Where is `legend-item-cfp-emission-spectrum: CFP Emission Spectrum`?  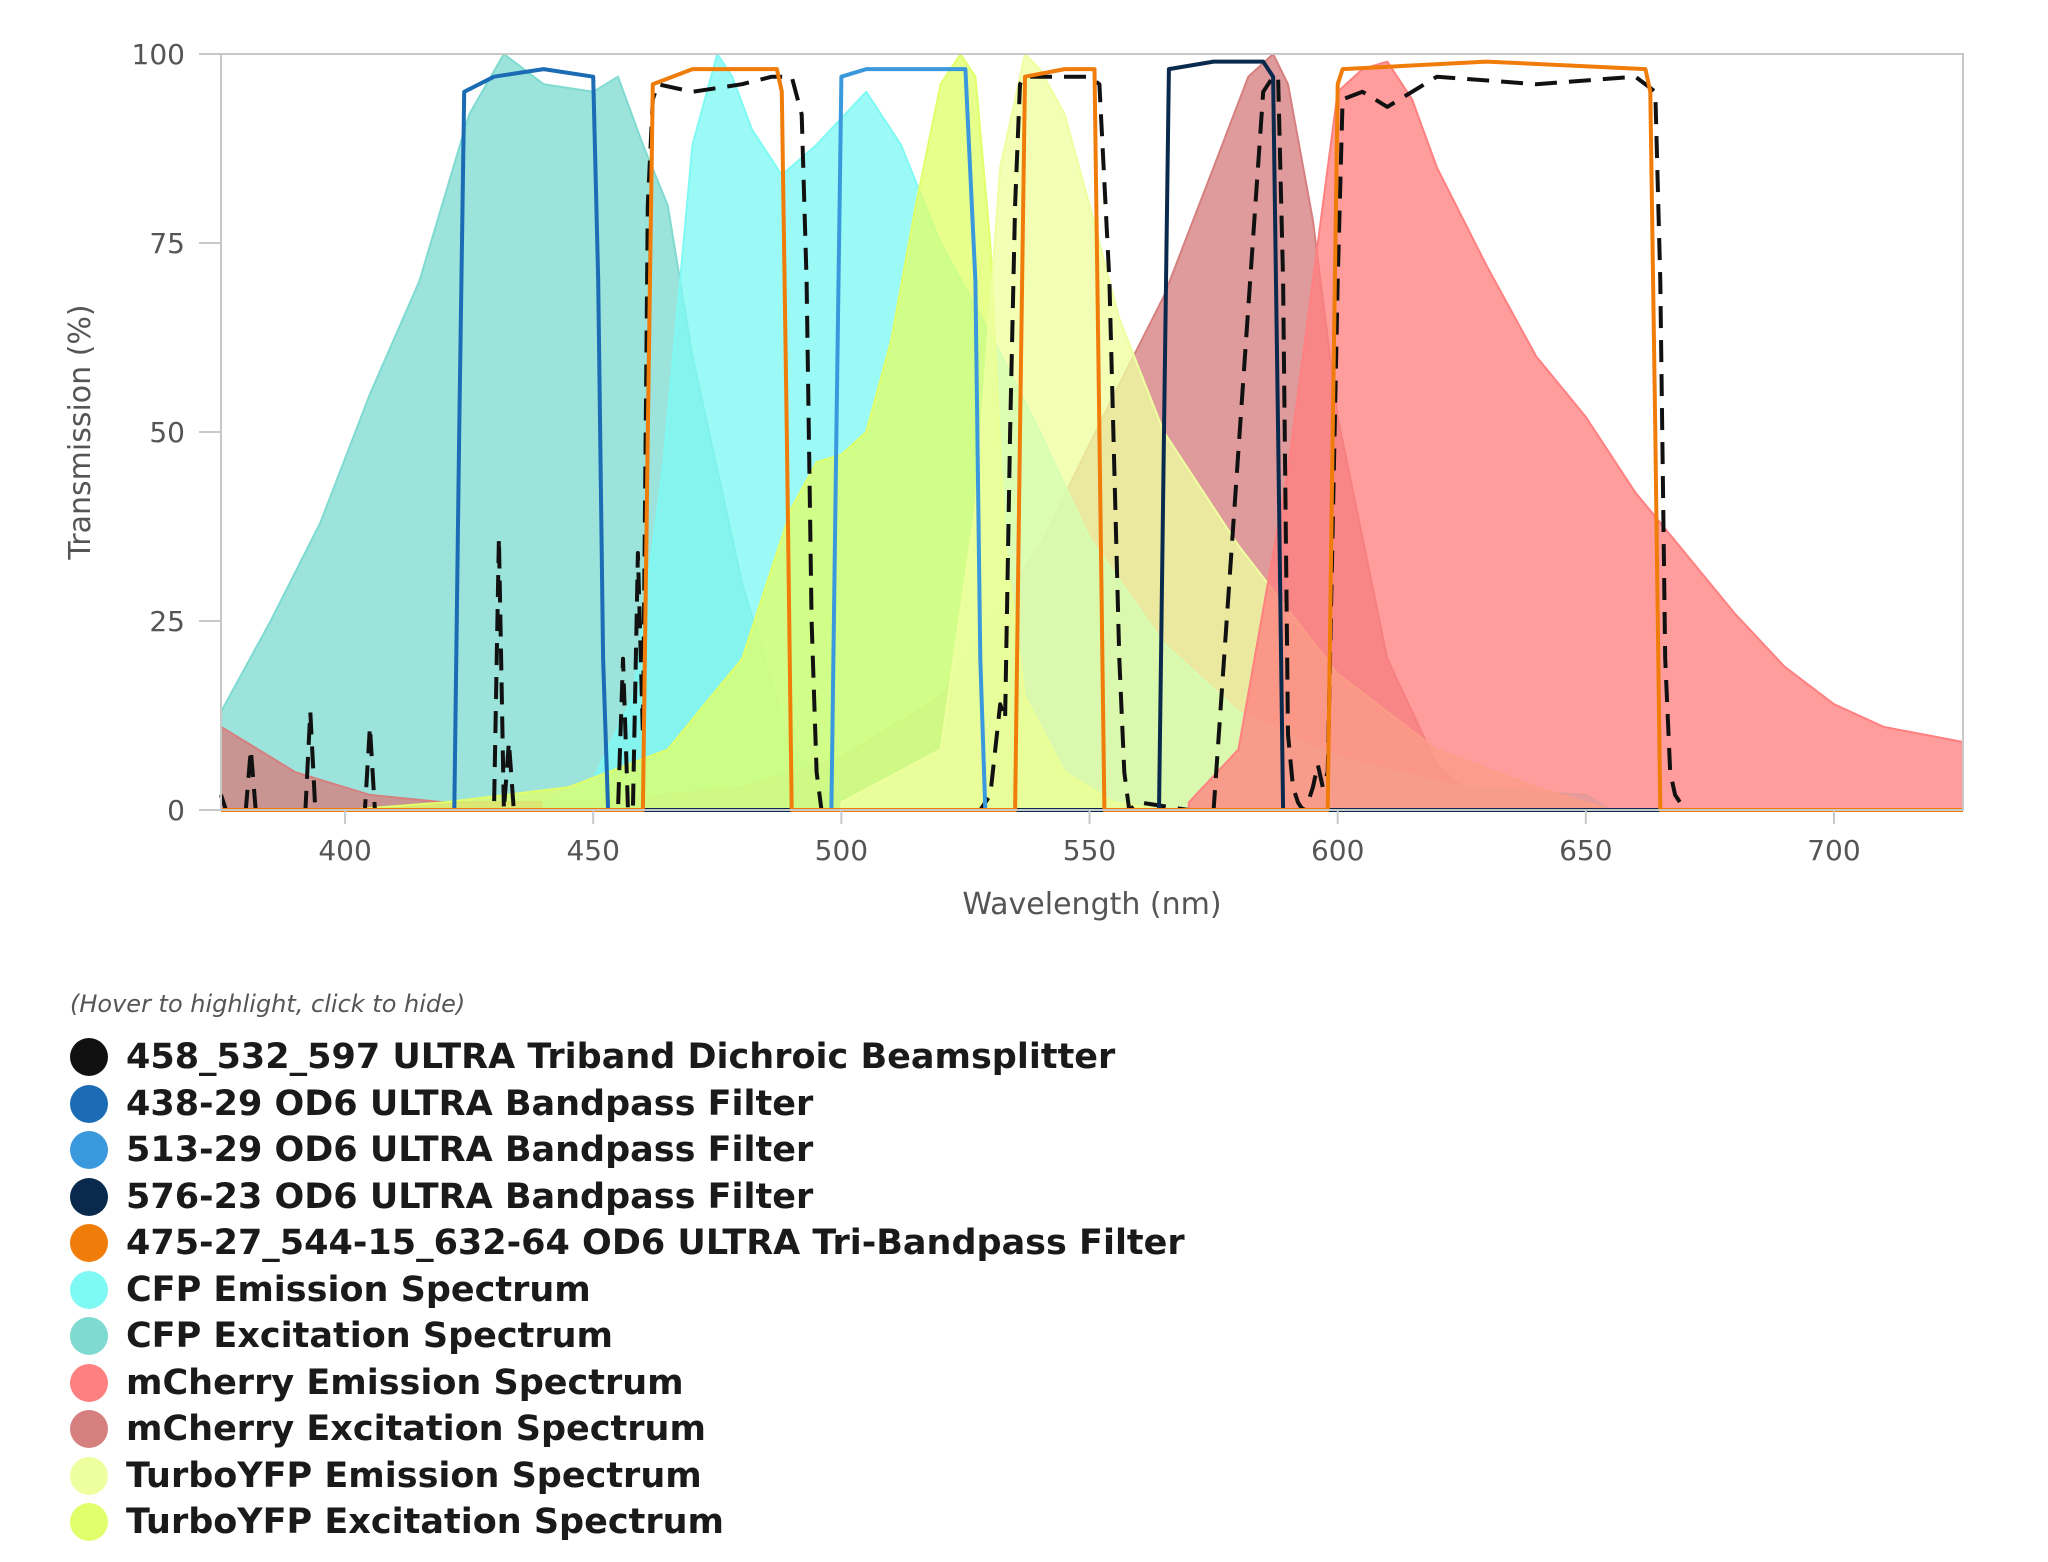 legend-item-cfp-emission-spectrum: CFP Emission Spectrum is located at coordinates (627, 1290).